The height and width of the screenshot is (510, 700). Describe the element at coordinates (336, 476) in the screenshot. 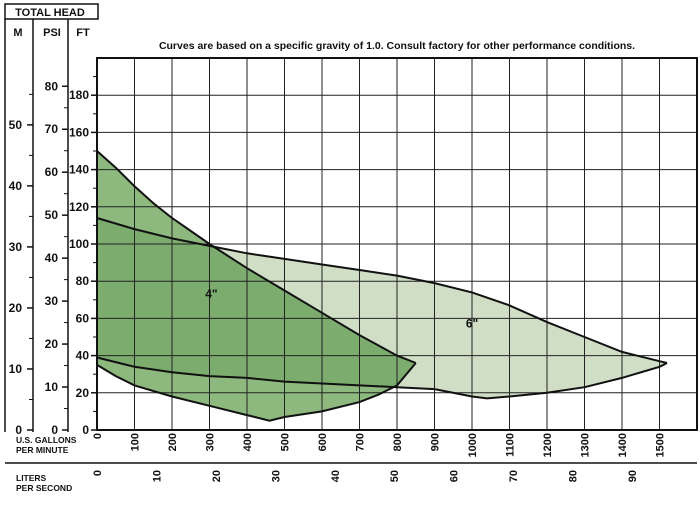

I see `lps-tick-label: 40` at that location.